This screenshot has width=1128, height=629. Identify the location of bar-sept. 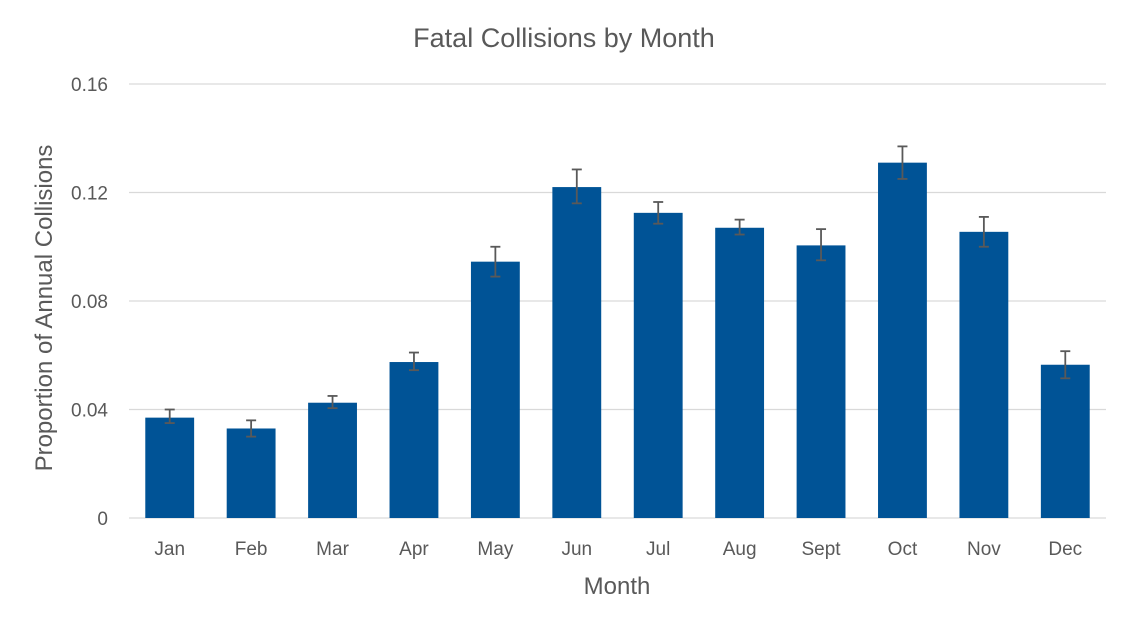
(821, 382).